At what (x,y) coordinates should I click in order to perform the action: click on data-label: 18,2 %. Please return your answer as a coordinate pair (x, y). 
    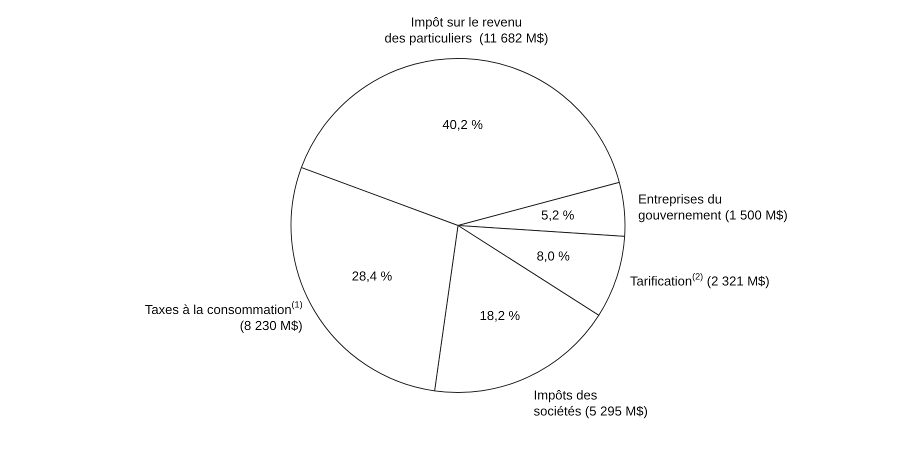
    Looking at the image, I should click on (500, 316).